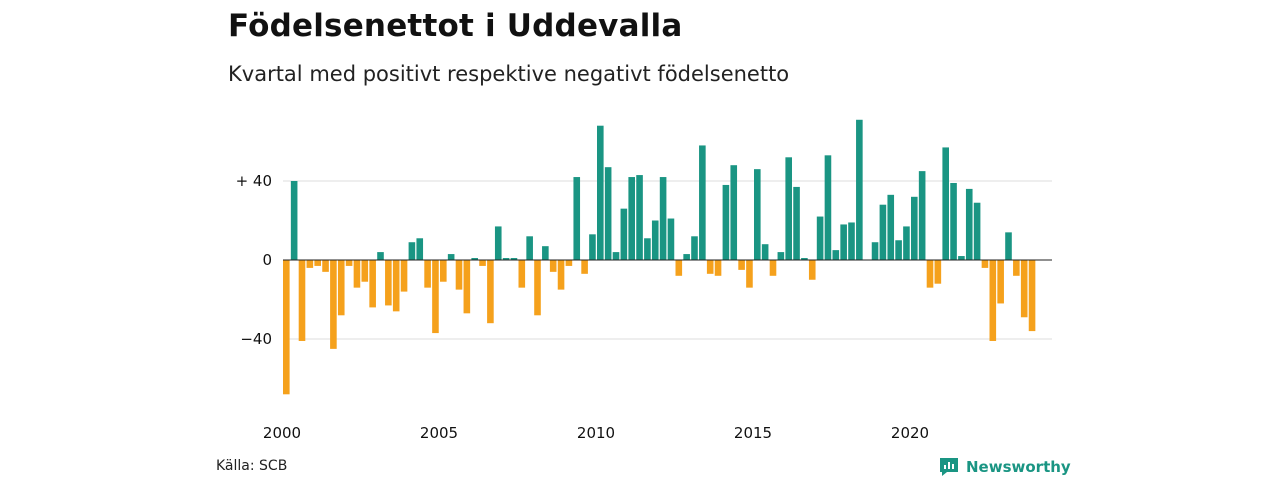 The height and width of the screenshot is (480, 1280). I want to click on y-tick-label: 0, so click(267, 260).